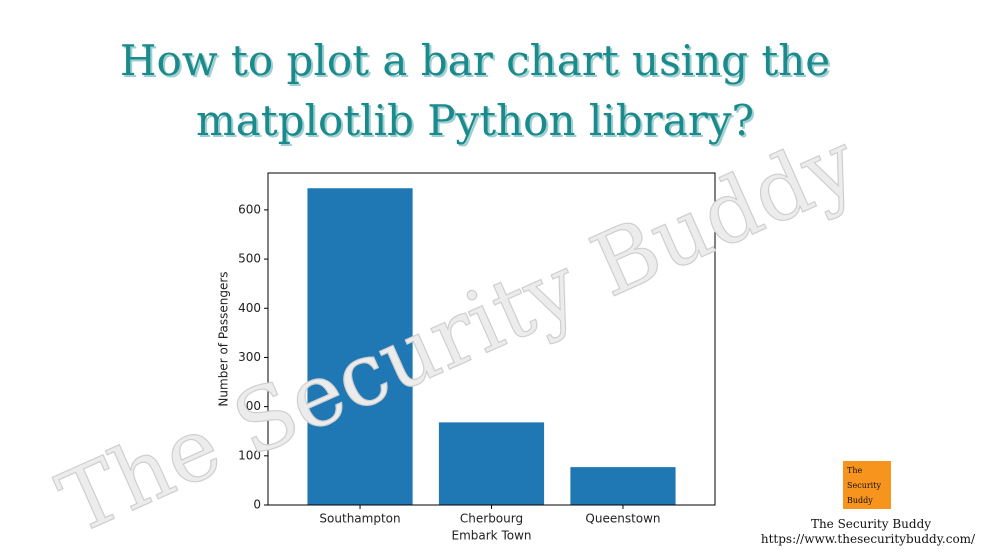 The image size is (992, 558). I want to click on chart-title: How to plot a bar chart using the, so click(475, 60).